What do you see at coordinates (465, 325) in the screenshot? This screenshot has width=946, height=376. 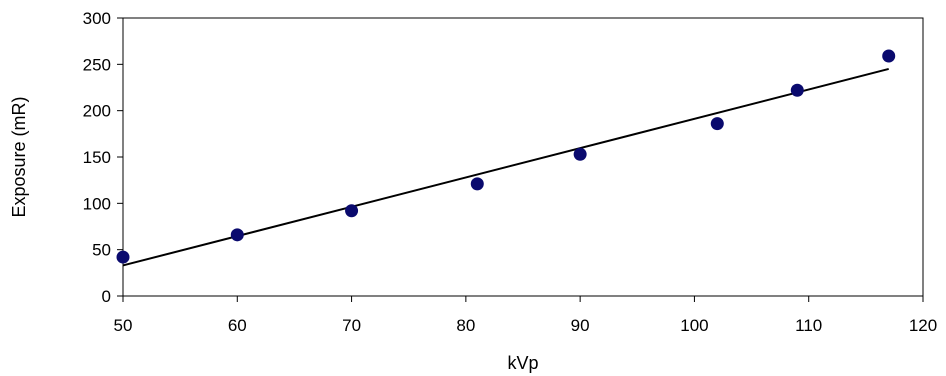 I see `x-tick-label: 80` at bounding box center [465, 325].